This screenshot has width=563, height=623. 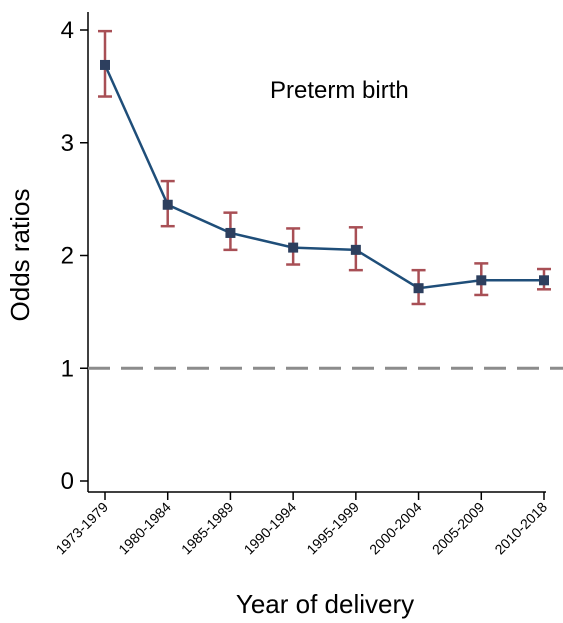 What do you see at coordinates (207, 528) in the screenshot?
I see `x-tick-label: 1985-1989` at bounding box center [207, 528].